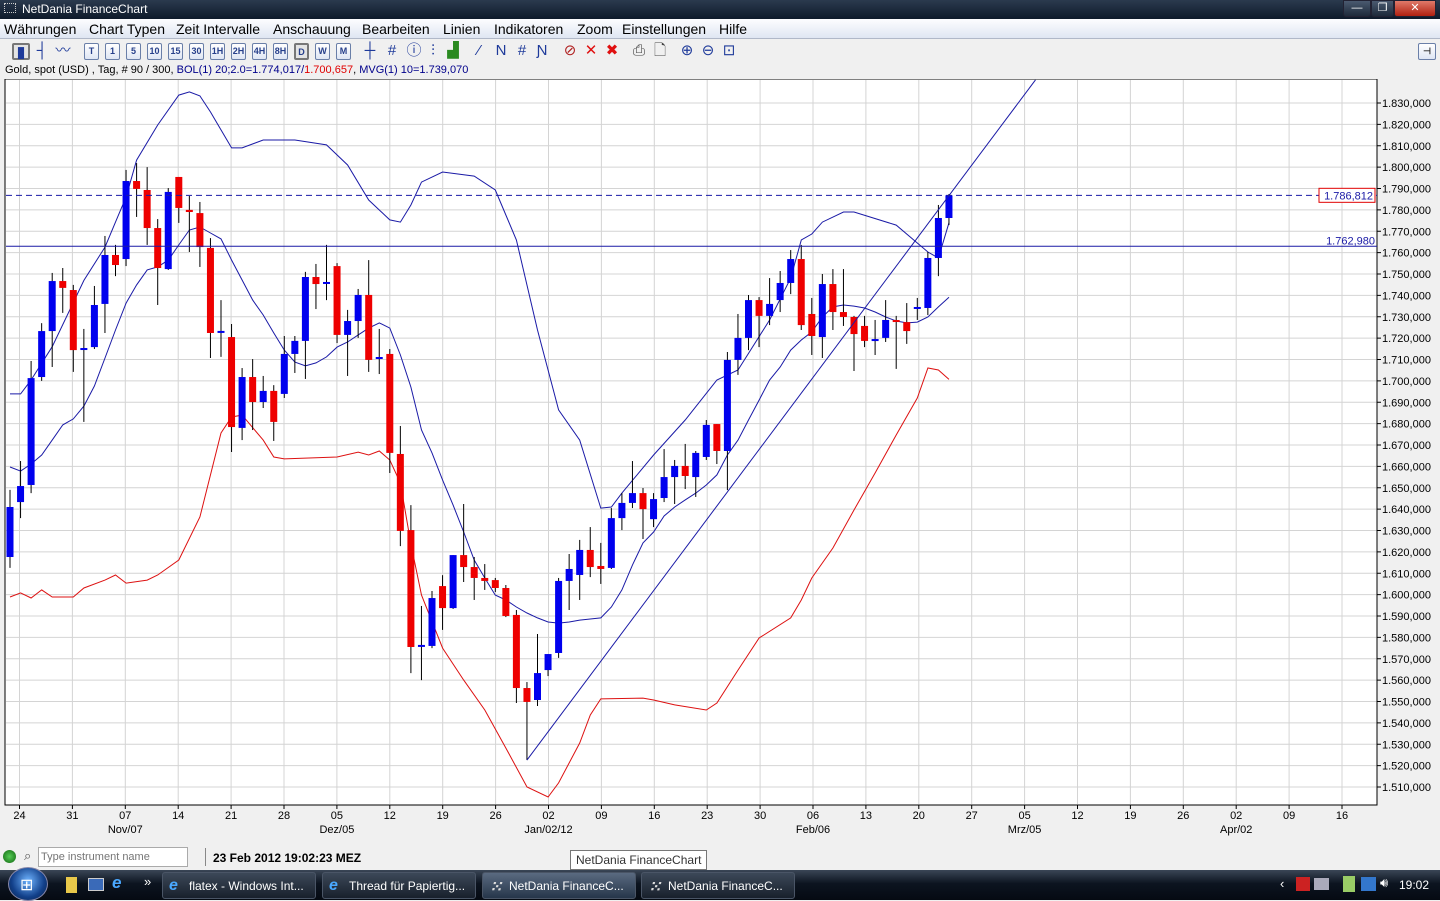 The height and width of the screenshot is (901, 1440). I want to click on y-tick-label: 1.590,000, so click(1406, 617).